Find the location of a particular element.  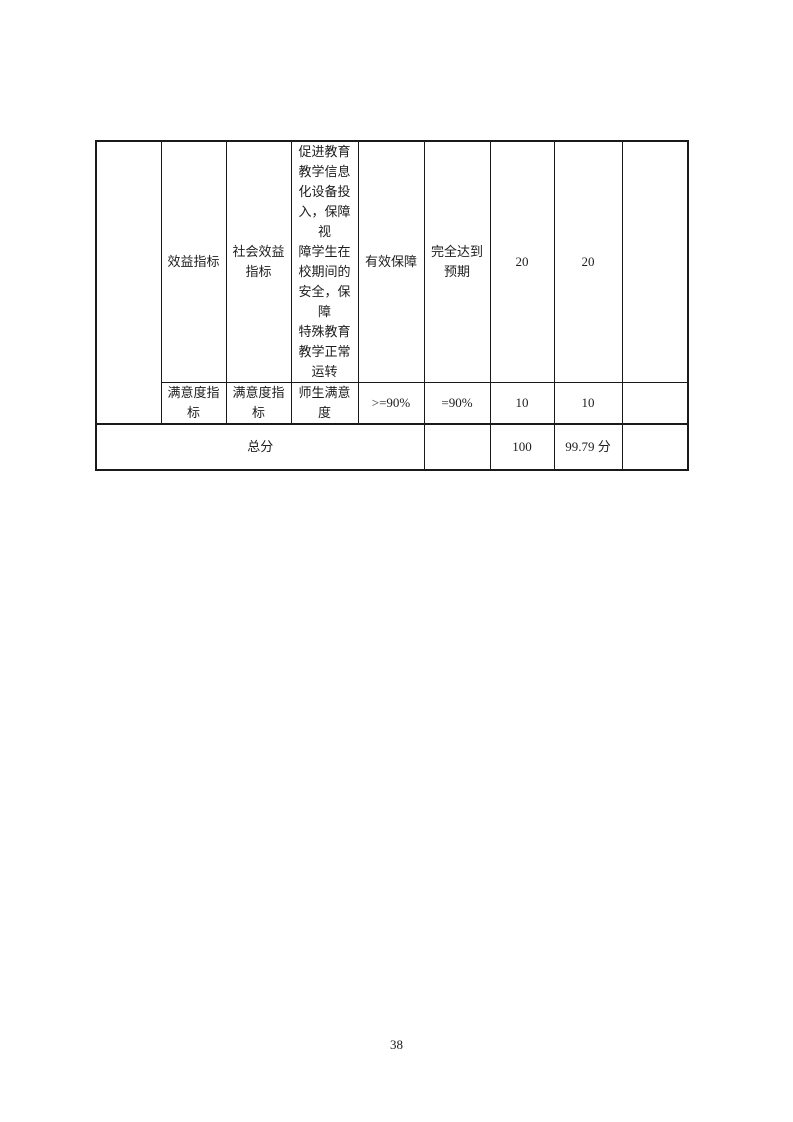

cell-satisfaction-actual: =90% is located at coordinates (457, 403).